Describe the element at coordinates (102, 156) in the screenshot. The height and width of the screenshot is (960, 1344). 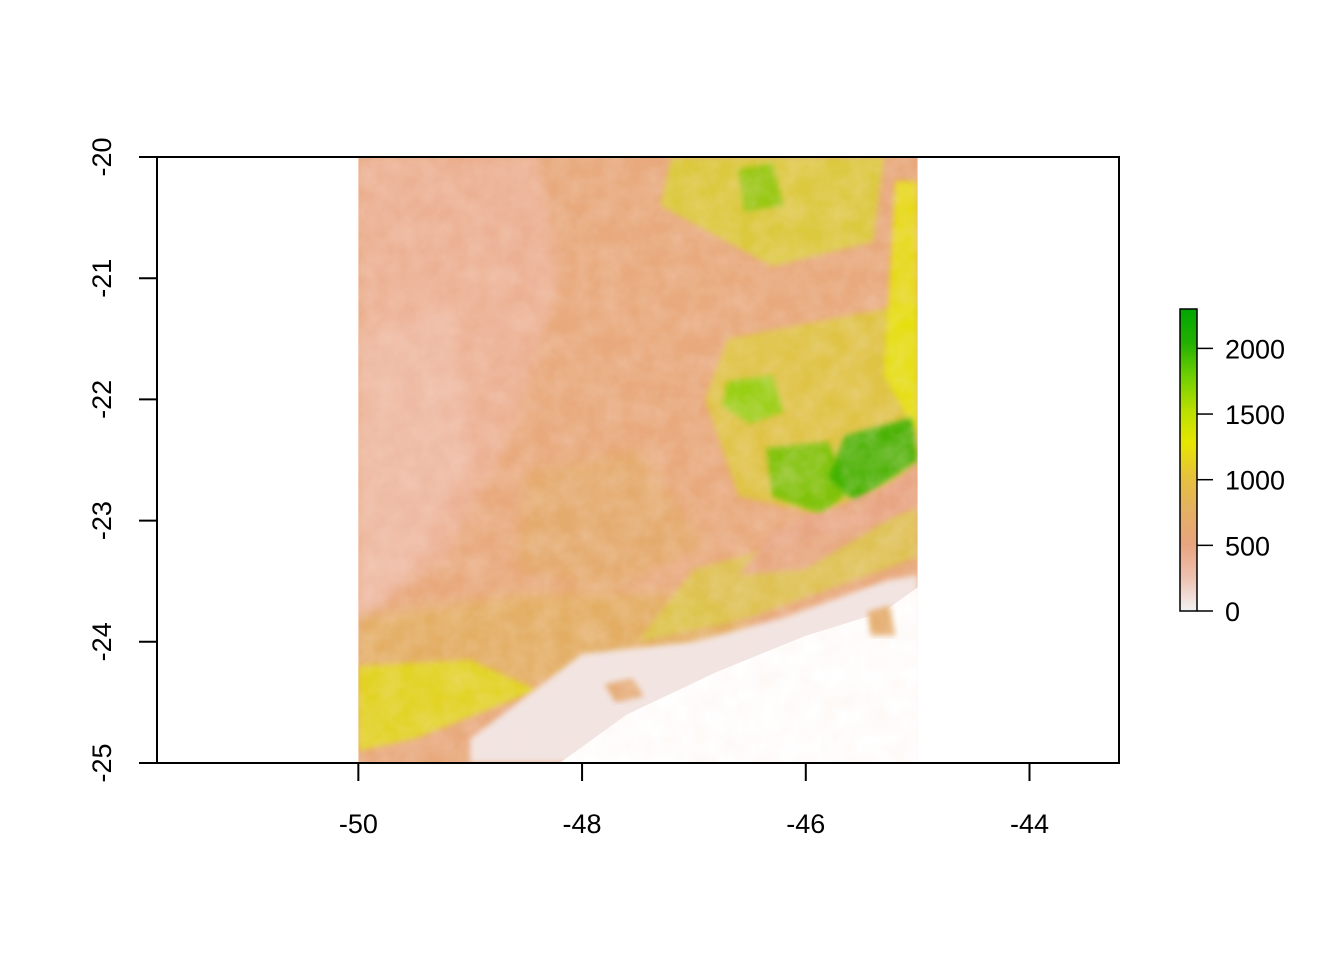
I see `y-tick-label: -20` at that location.